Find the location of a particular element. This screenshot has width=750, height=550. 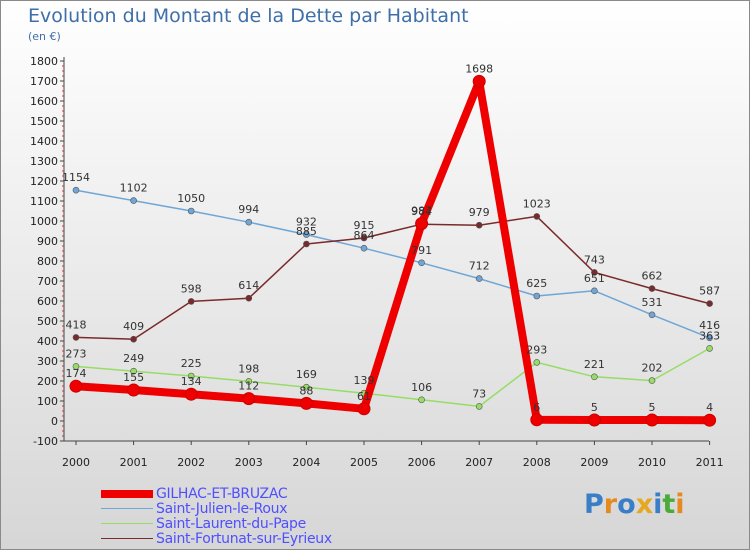

x-tick-label: 2008 is located at coordinates (537, 462).